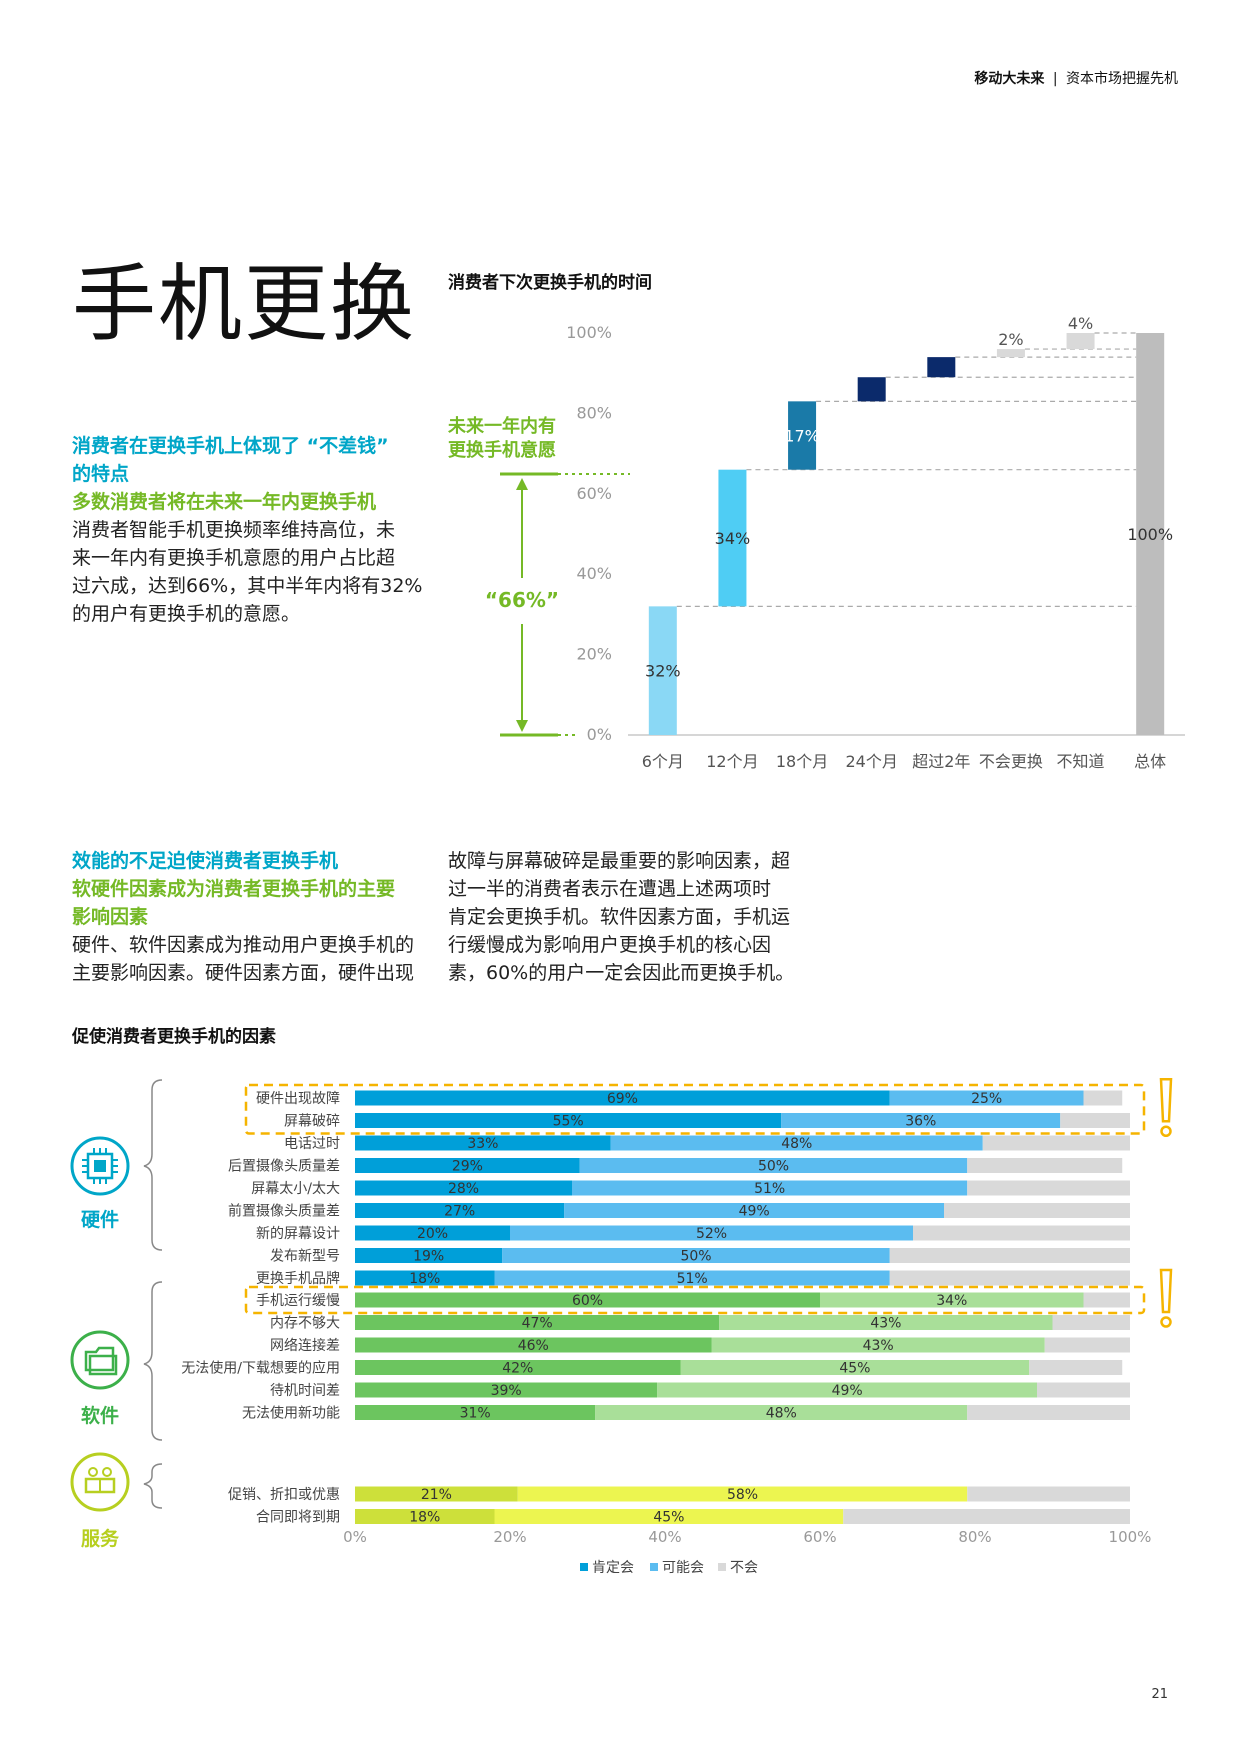 This screenshot has width=1240, height=1754. Describe the element at coordinates (744, 1568) in the screenshot. I see `legend-label: 不会` at that location.